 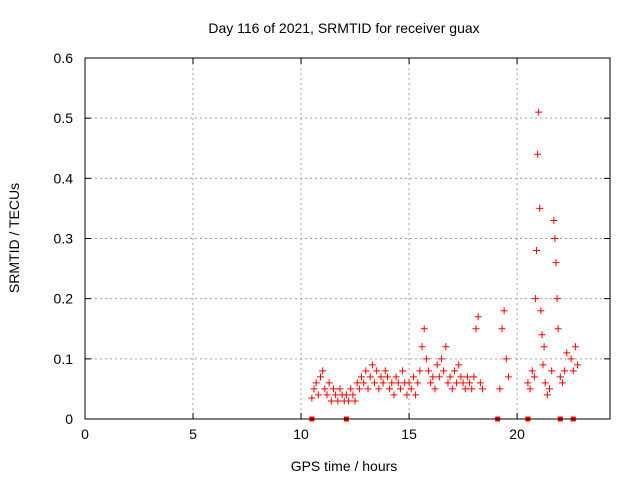 I want to click on x-tick-label: 0, so click(x=85, y=434).